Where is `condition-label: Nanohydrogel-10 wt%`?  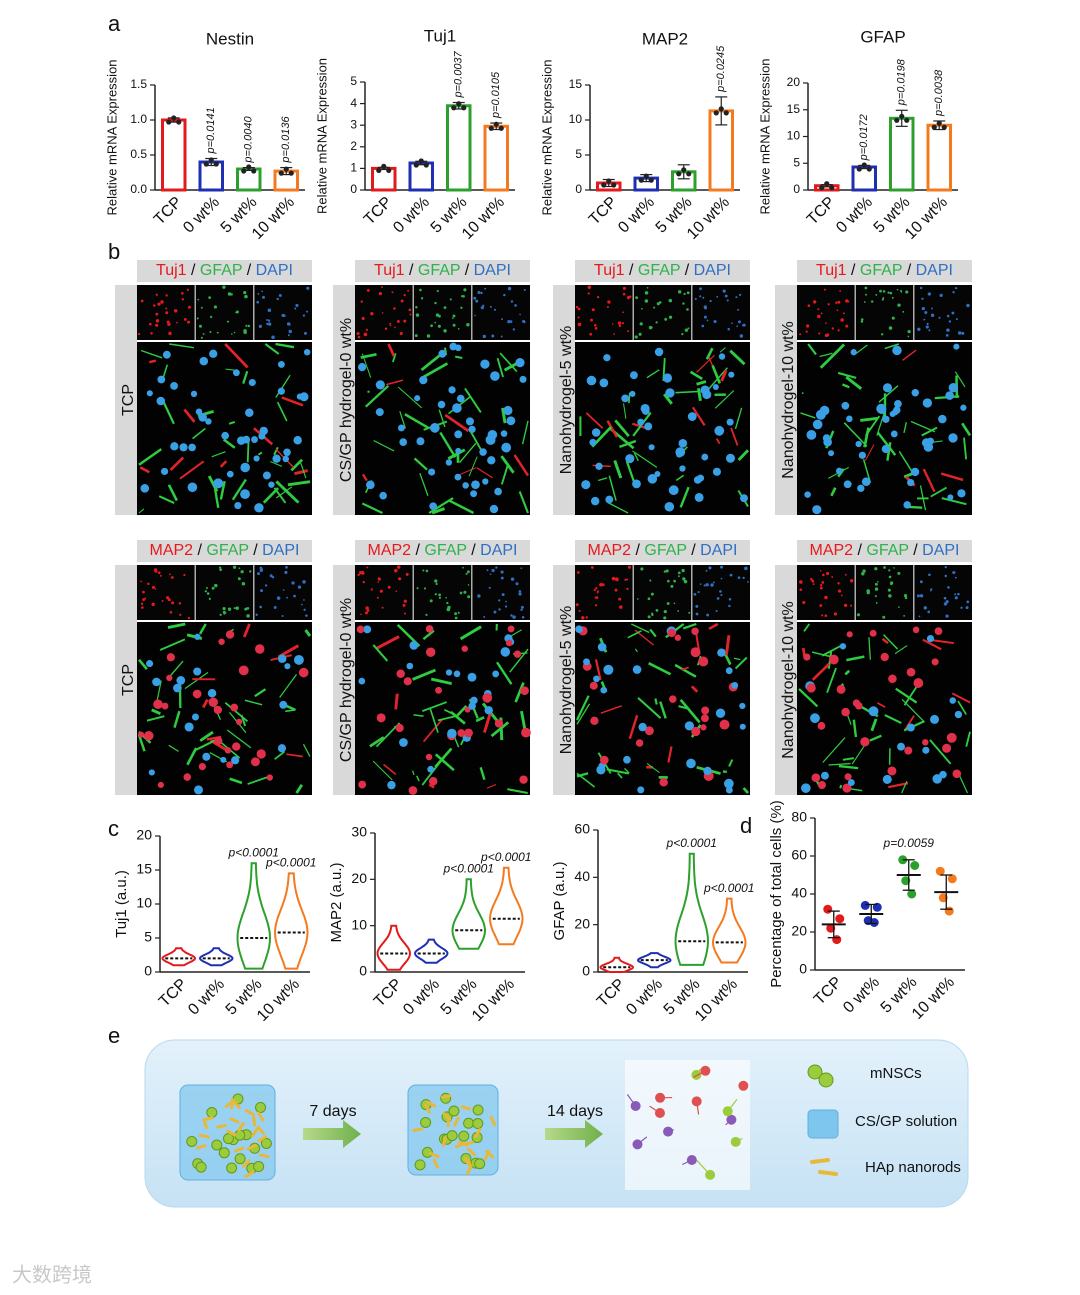
condition-label: Nanohydrogel-10 wt% is located at coordinates (788, 399).